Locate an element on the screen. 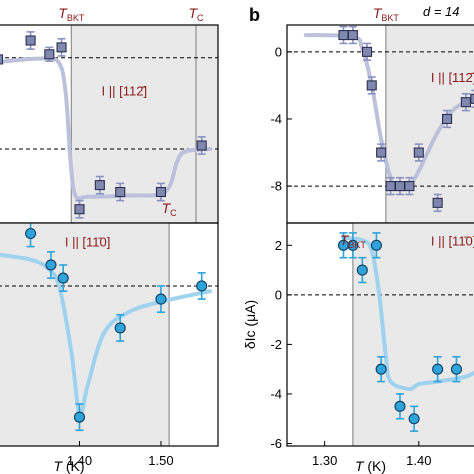 The height and width of the screenshot is (474, 474). error-bar is located at coordinates (472, 99).